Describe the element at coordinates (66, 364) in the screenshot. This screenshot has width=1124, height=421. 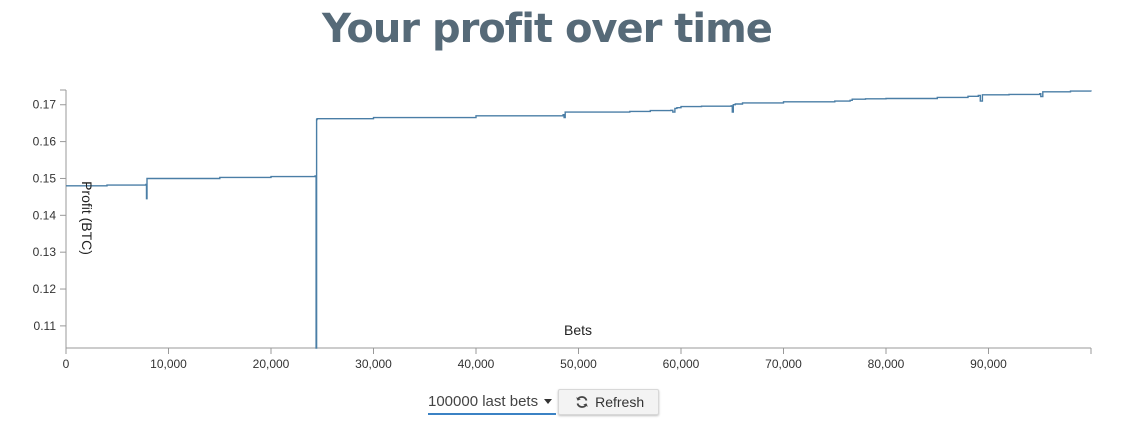
I see `x-tick-label: 0` at that location.